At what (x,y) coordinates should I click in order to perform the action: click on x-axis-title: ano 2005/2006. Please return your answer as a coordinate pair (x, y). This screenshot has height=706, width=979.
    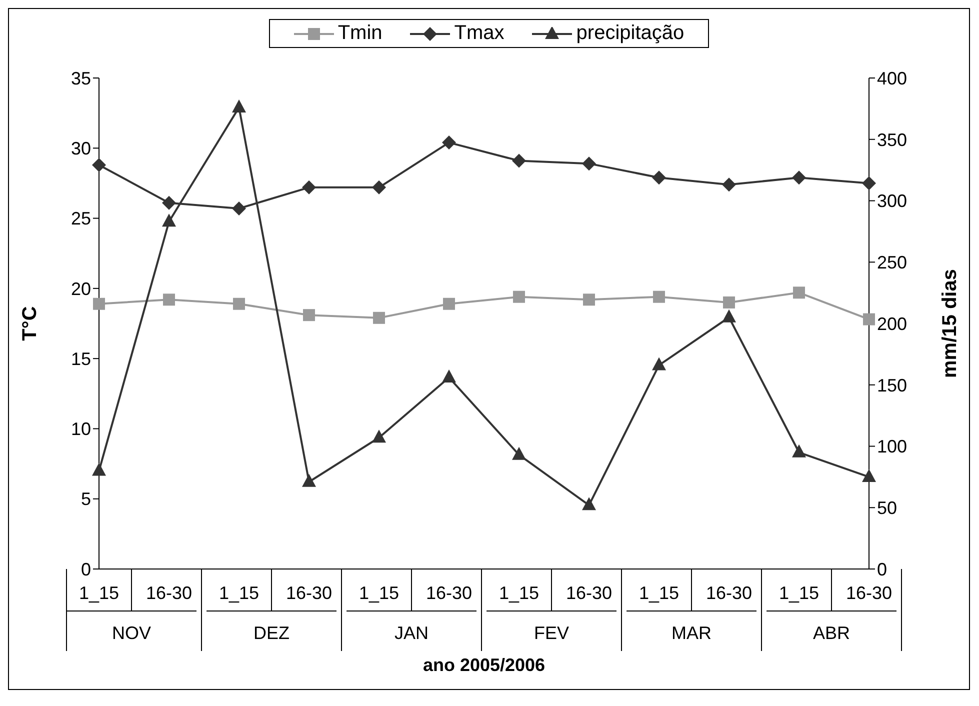
    Looking at the image, I should click on (484, 665).